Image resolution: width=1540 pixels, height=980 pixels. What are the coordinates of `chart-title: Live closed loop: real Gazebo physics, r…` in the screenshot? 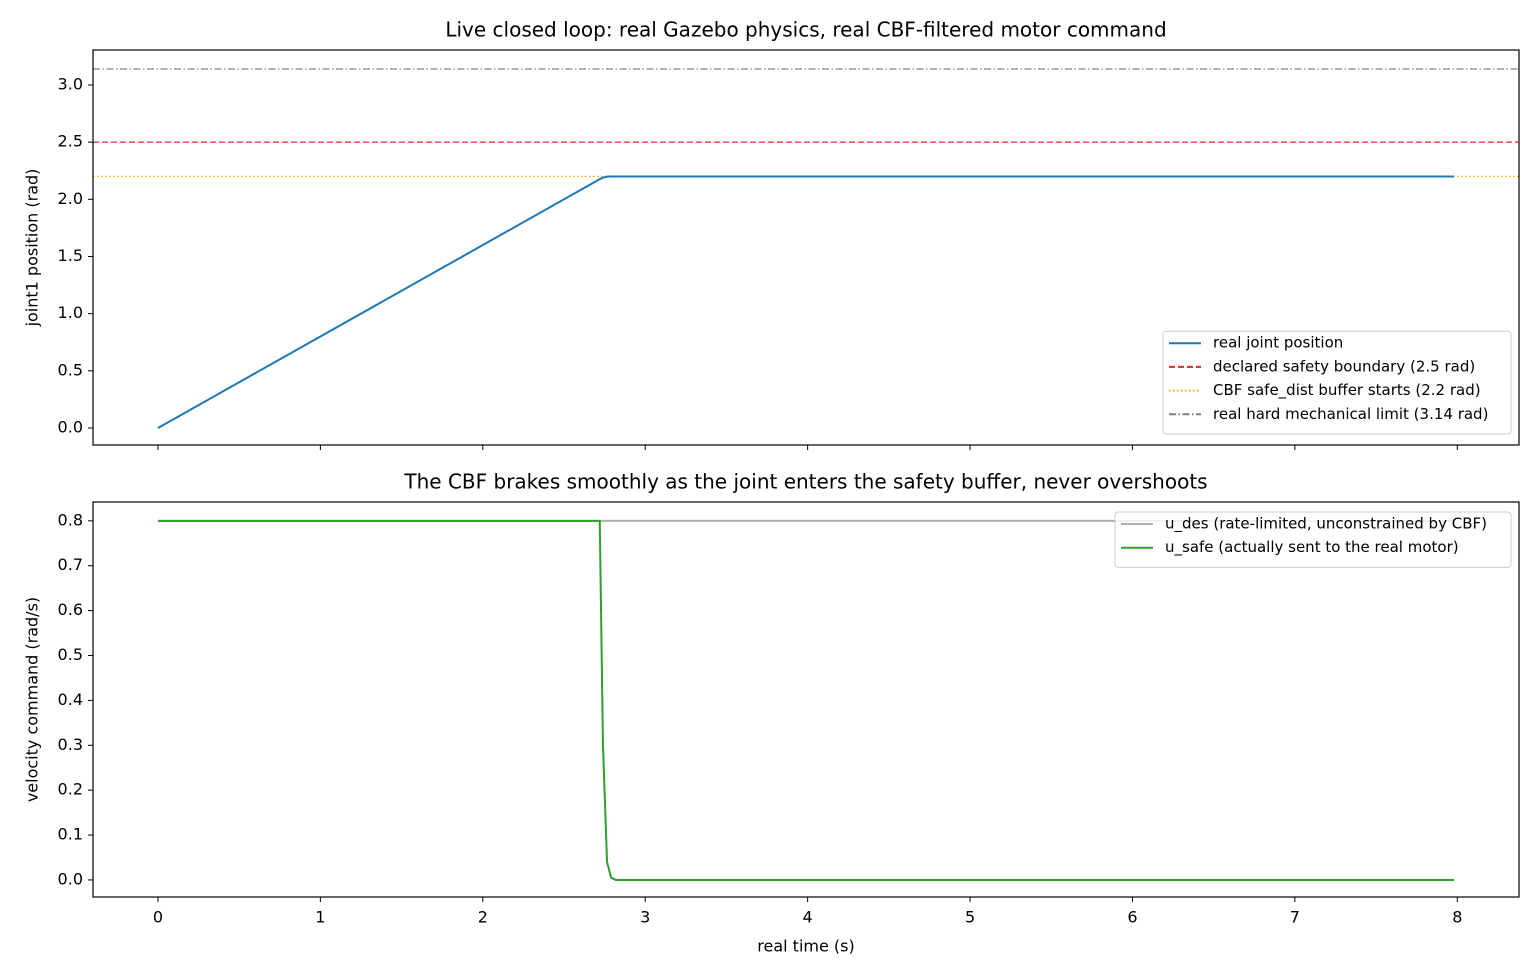 It's located at (805, 30).